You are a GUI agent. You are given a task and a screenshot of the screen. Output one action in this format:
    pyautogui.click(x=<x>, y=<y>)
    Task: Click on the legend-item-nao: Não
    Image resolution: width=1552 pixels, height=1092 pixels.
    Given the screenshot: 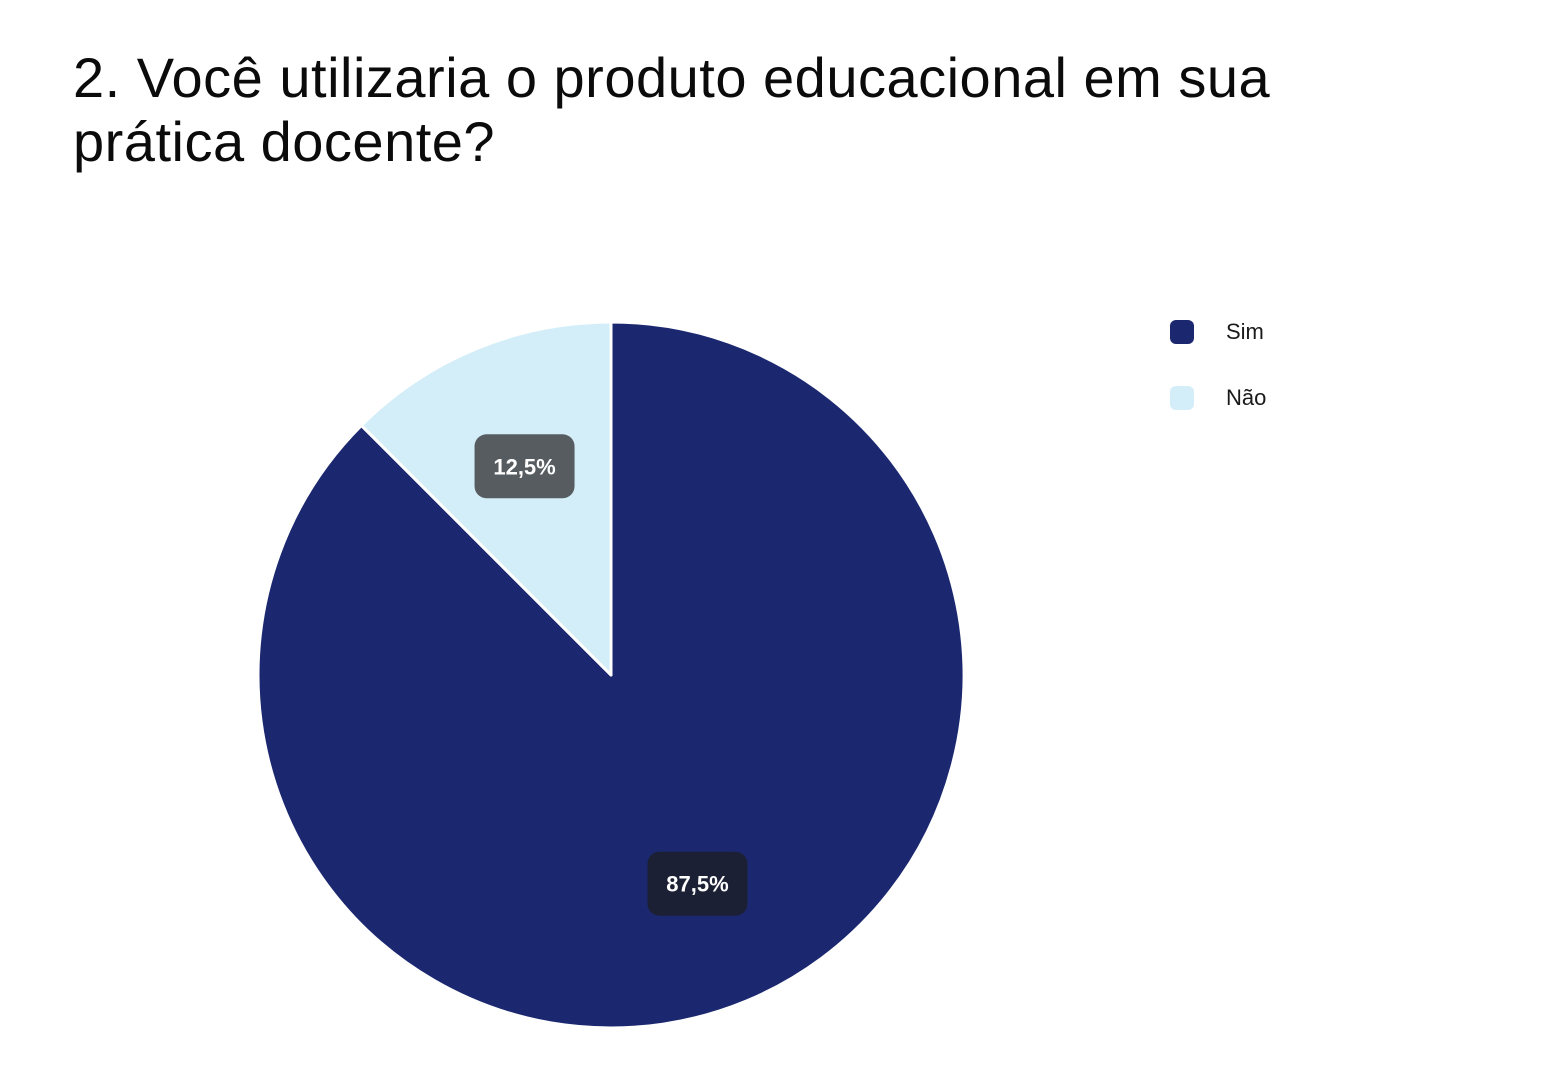 What is the action you would take?
    pyautogui.click(x=1218, y=398)
    